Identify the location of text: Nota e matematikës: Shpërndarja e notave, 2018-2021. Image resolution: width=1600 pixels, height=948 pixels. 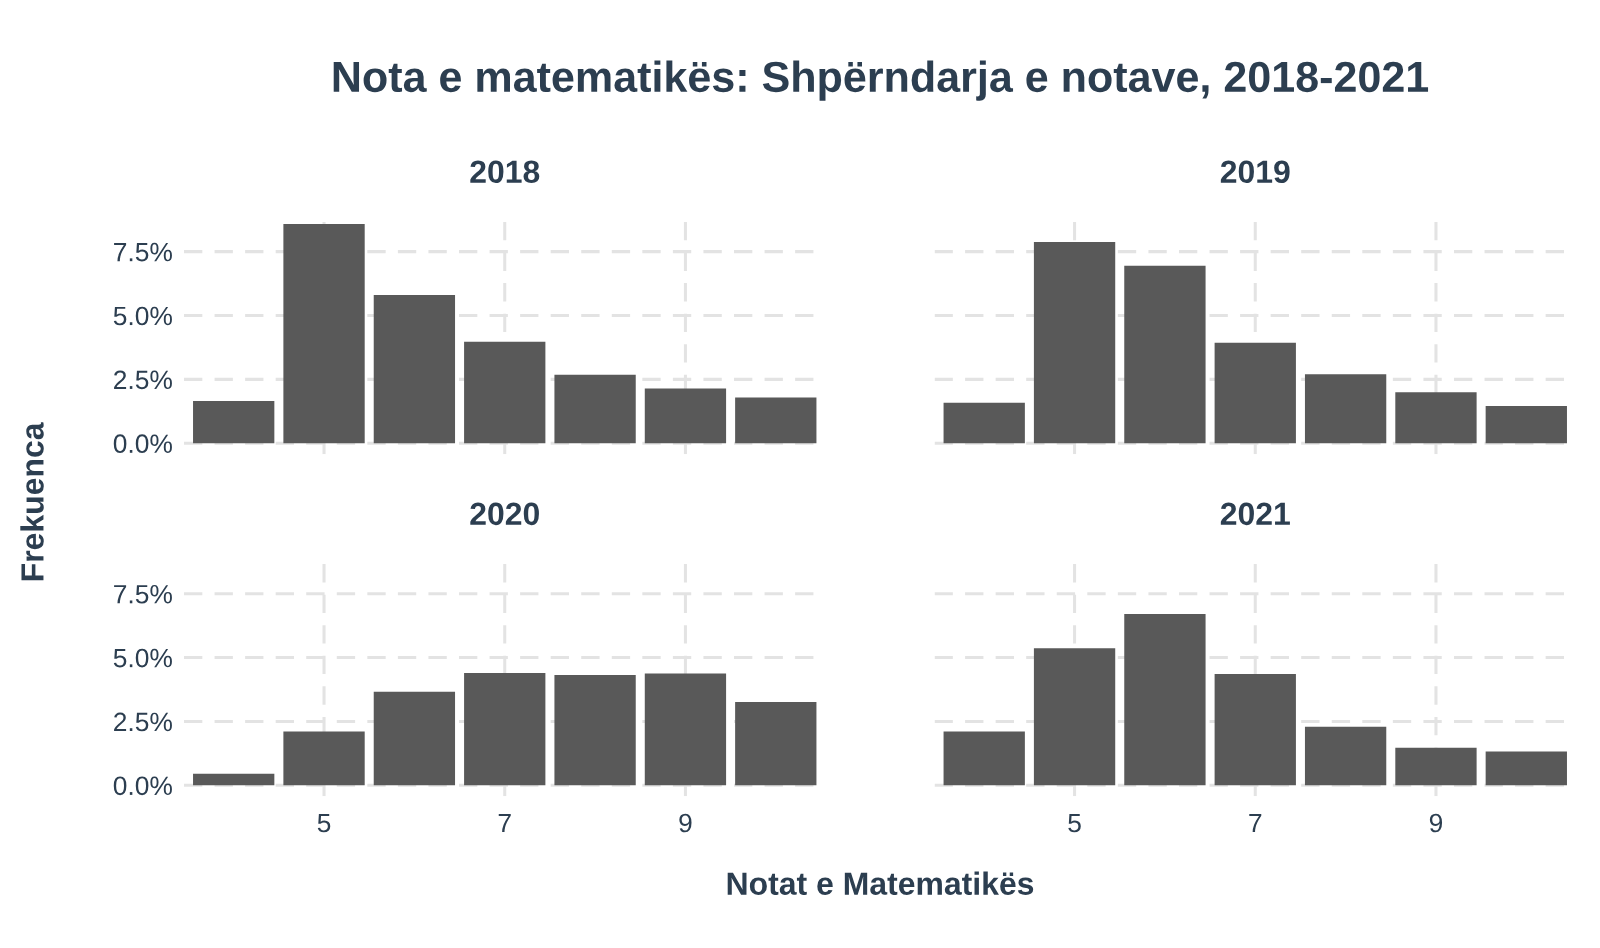
(881, 80).